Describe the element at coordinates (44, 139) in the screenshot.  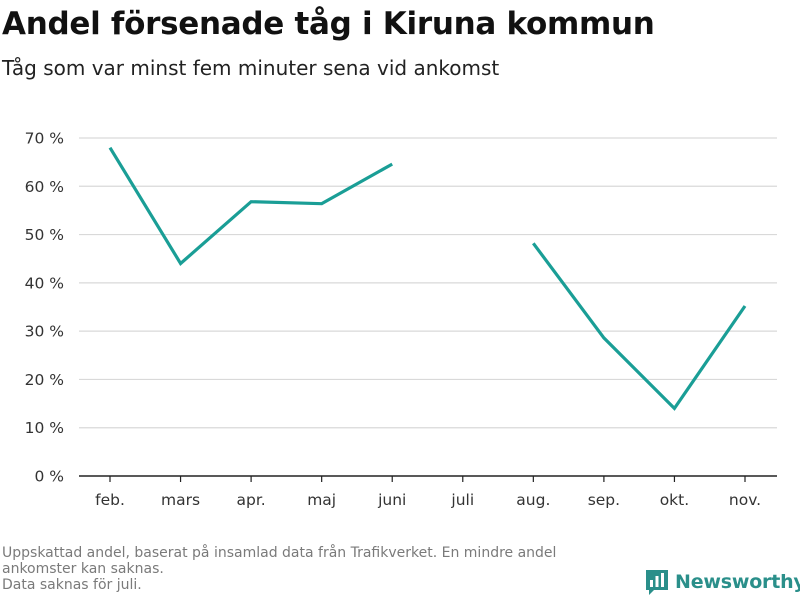
I see `y-tick-label: 70 %` at that location.